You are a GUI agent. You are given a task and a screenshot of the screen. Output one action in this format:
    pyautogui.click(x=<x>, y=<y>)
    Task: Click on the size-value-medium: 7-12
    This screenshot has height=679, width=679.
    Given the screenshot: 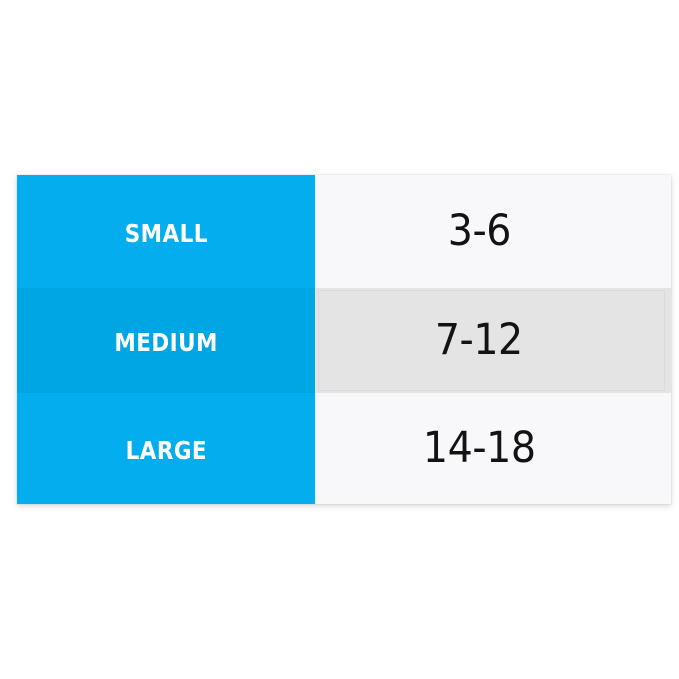 What is the action you would take?
    pyautogui.click(x=479, y=340)
    